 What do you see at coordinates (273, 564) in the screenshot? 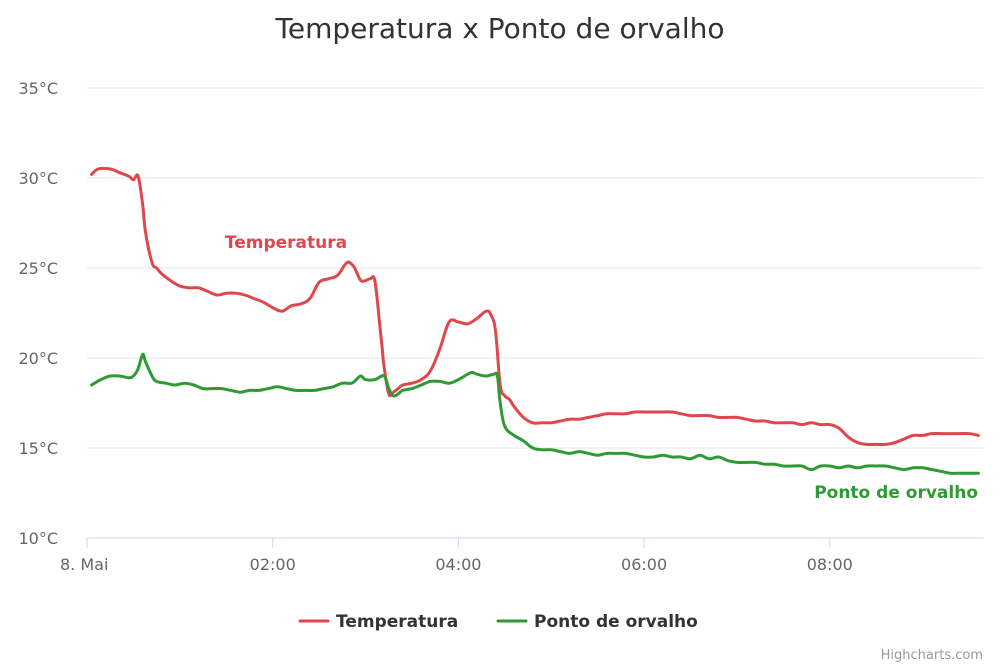
I see `x-tick-label: 02:00` at bounding box center [273, 564].